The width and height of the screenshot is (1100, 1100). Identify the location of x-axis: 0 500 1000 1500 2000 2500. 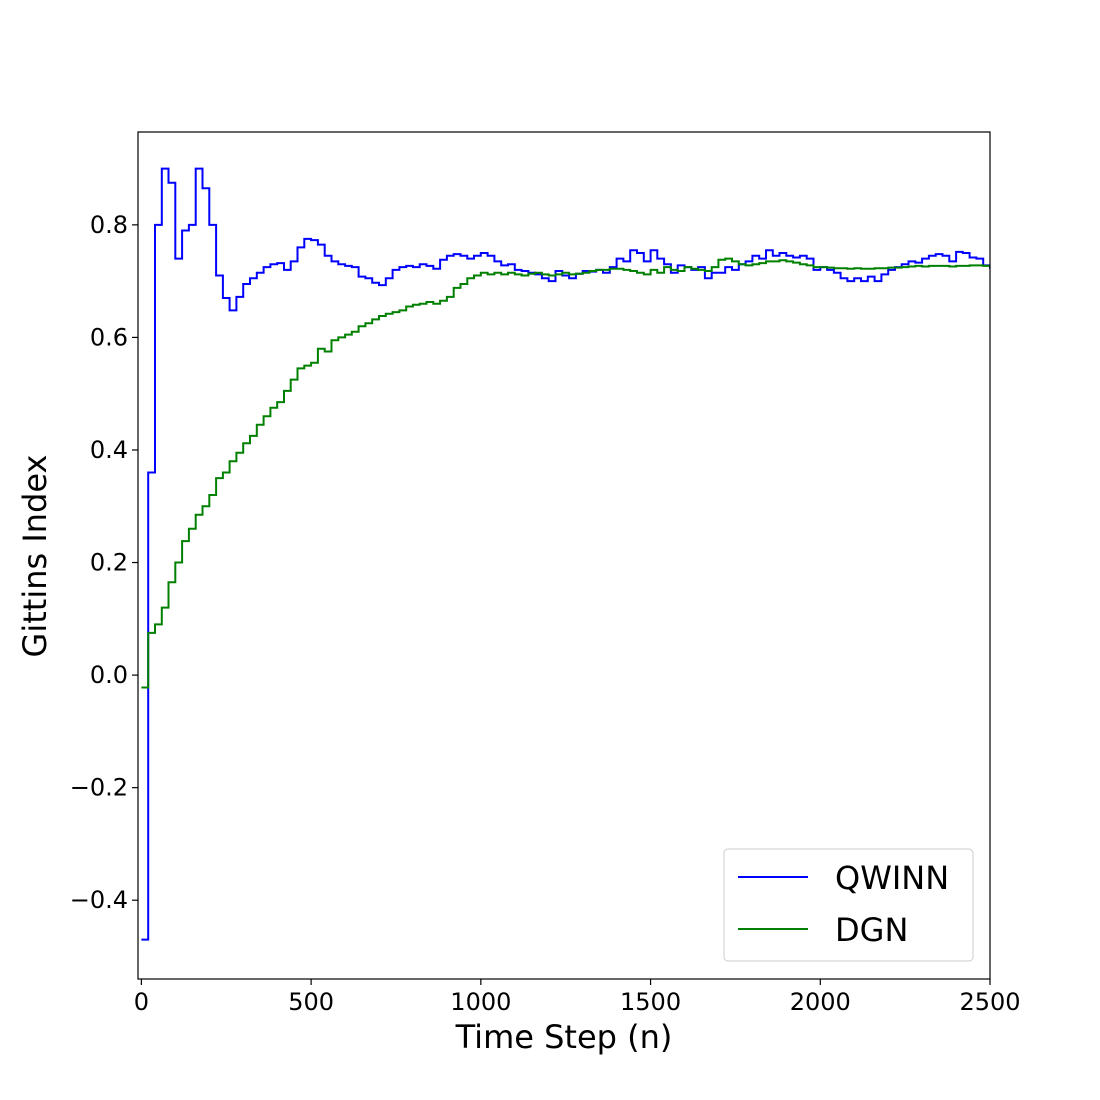
(577, 997).